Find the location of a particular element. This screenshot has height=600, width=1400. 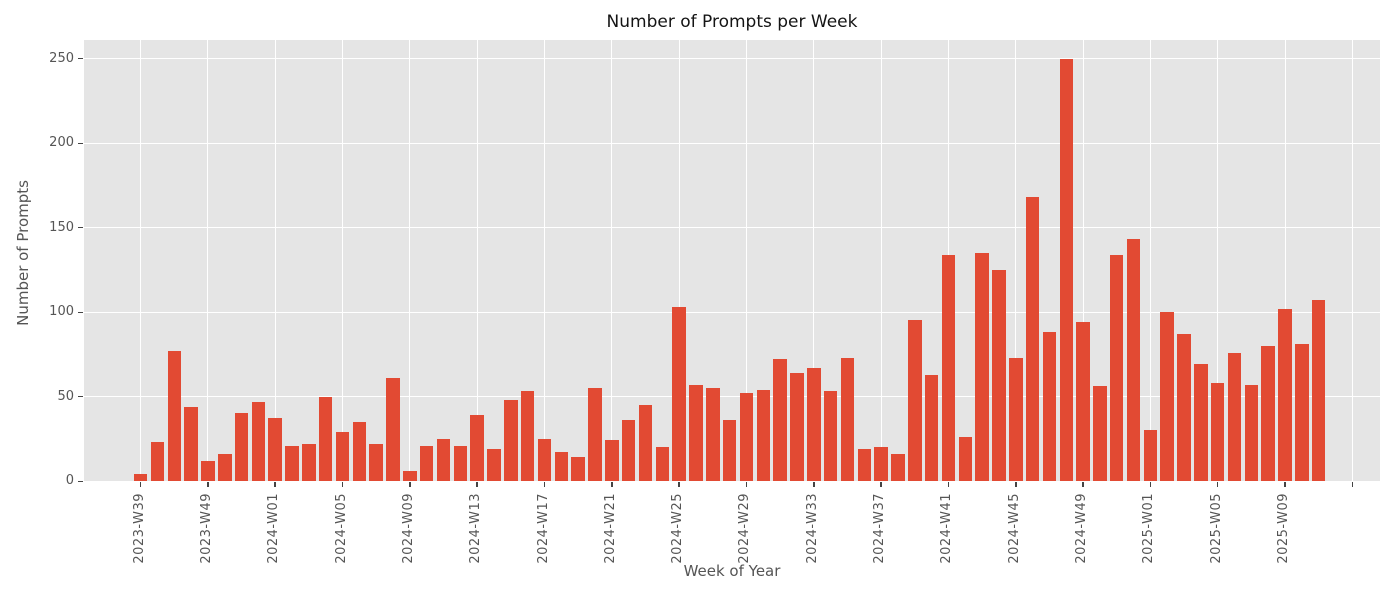

y-tick-label: 250 is located at coordinates (61, 58).